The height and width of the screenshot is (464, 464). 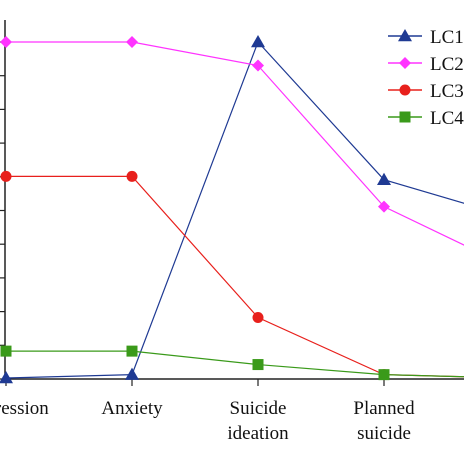 I want to click on series-line-lc4, so click(x=235, y=364).